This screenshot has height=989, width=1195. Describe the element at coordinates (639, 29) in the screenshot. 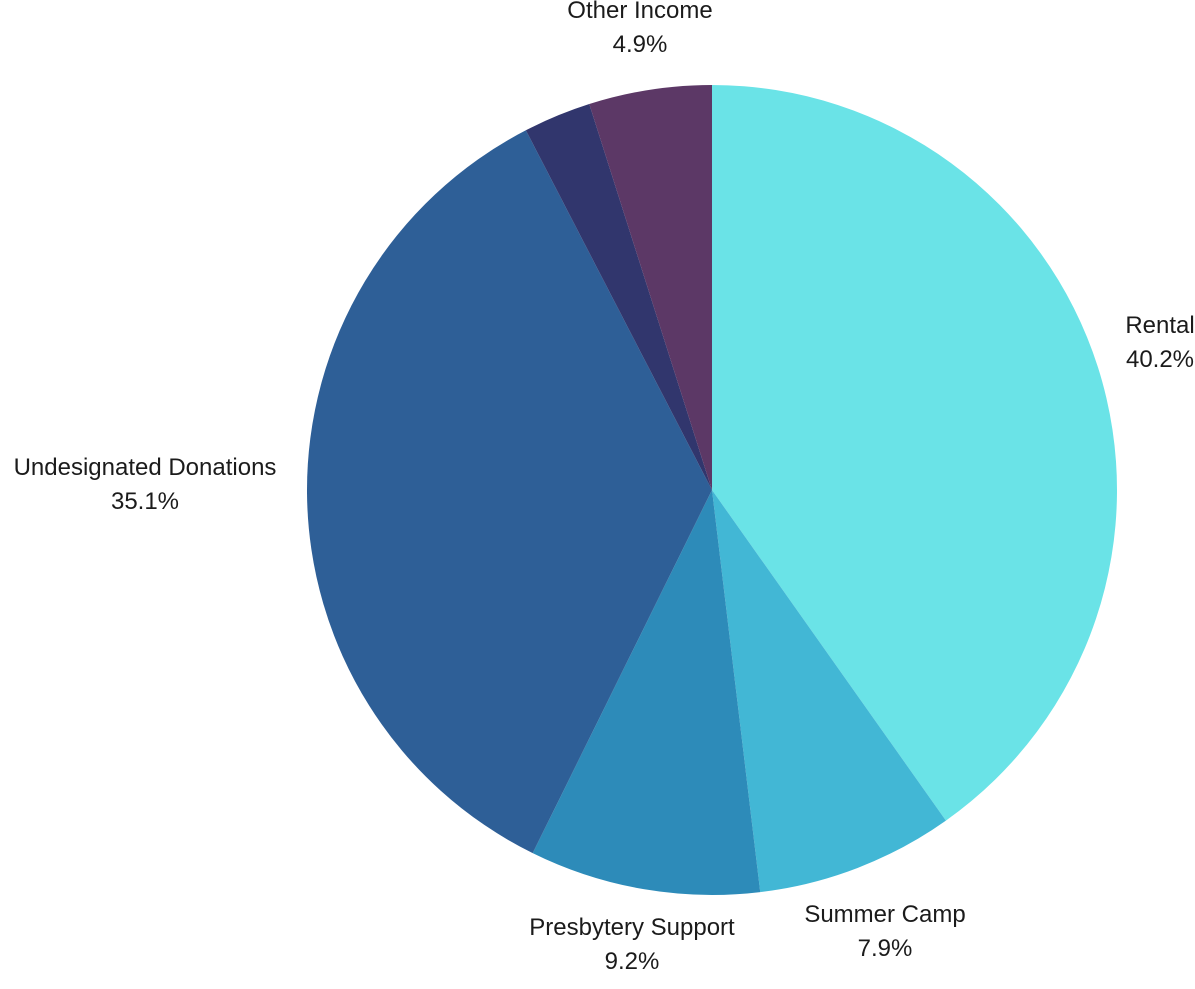

I see `slice-label-other-income: Other Income 4.9%` at that location.